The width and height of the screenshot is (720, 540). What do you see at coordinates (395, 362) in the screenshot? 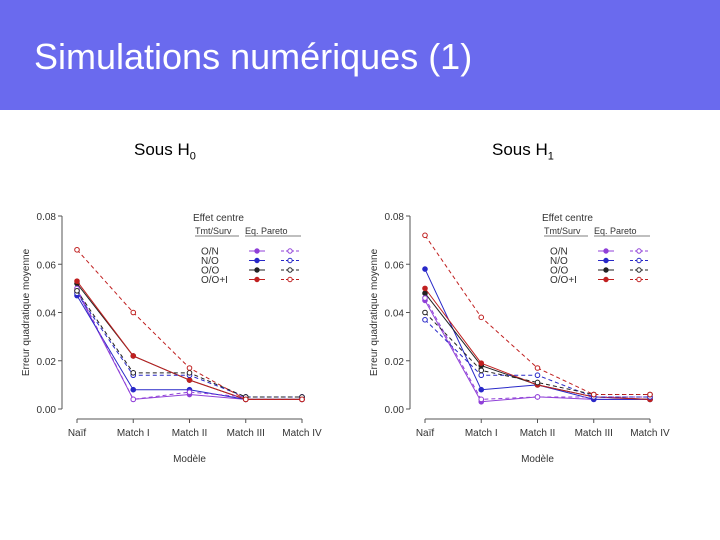
I see `right-y-tick-label: 0.02` at bounding box center [395, 362].